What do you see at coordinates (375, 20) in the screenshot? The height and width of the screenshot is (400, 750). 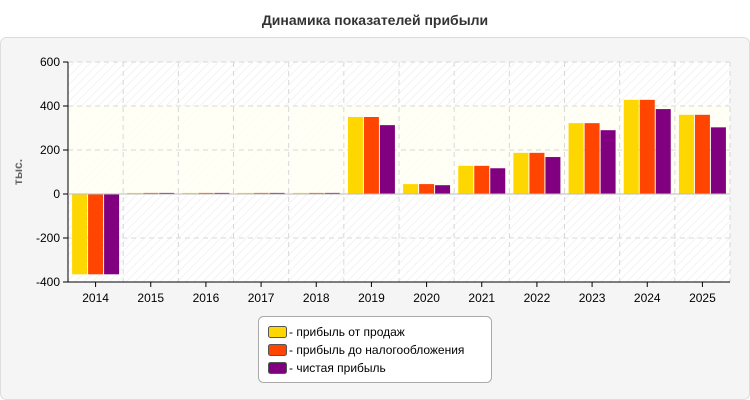 I see `chart-title: Динамика показателей прибыли` at bounding box center [375, 20].